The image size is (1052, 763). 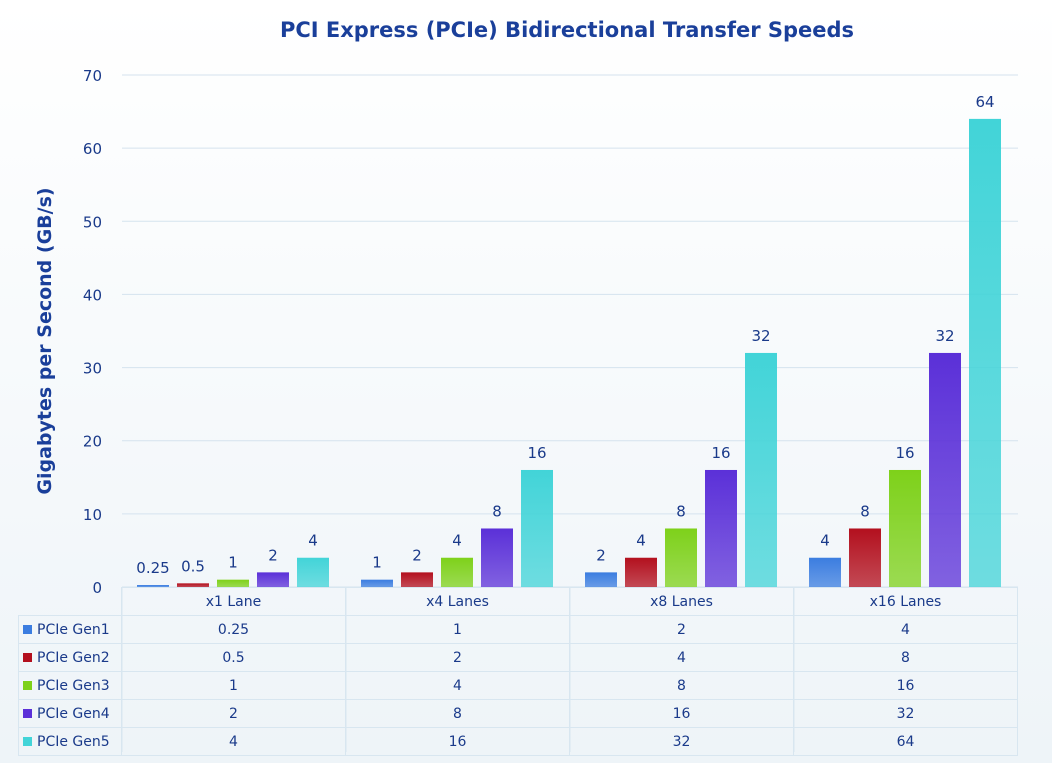 I want to click on legend-label: PCIe Gen2, so click(x=73, y=657).